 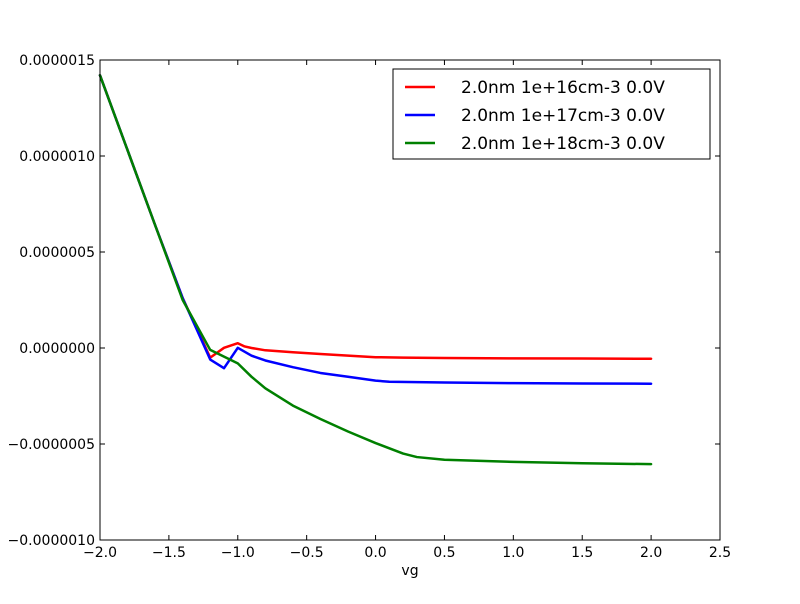 What do you see at coordinates (563, 144) in the screenshot?
I see `legend-label-3: 2.0nm 1e+18cm-3 0.0V` at bounding box center [563, 144].